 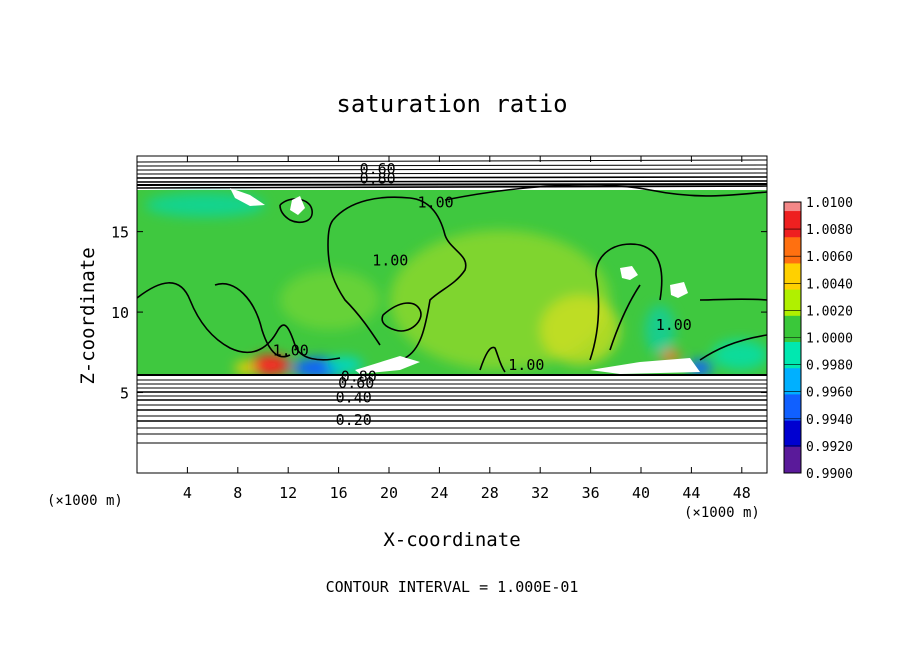 I want to click on contour-label: 0.40, so click(x=354, y=397).